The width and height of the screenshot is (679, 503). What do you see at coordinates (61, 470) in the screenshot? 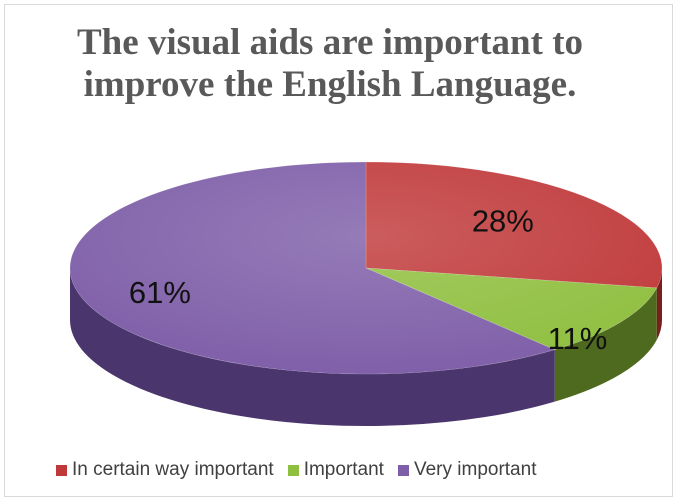
I see `legend-swatch-red` at bounding box center [61, 470].